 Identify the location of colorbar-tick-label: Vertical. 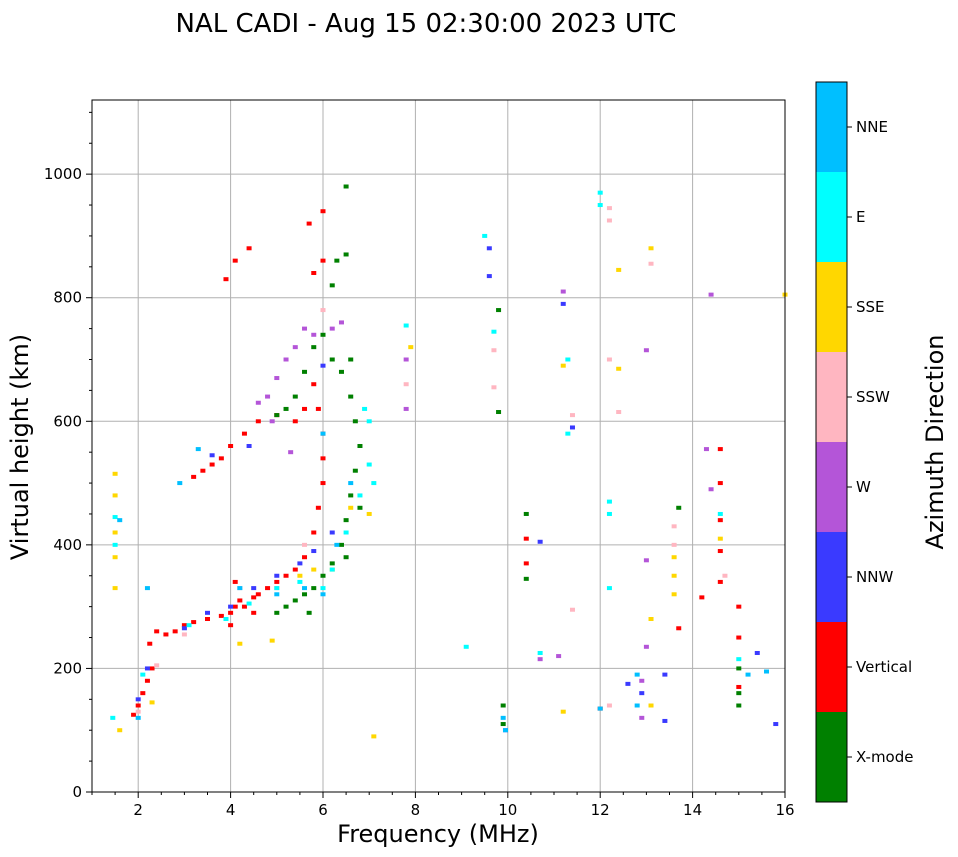
(884, 667).